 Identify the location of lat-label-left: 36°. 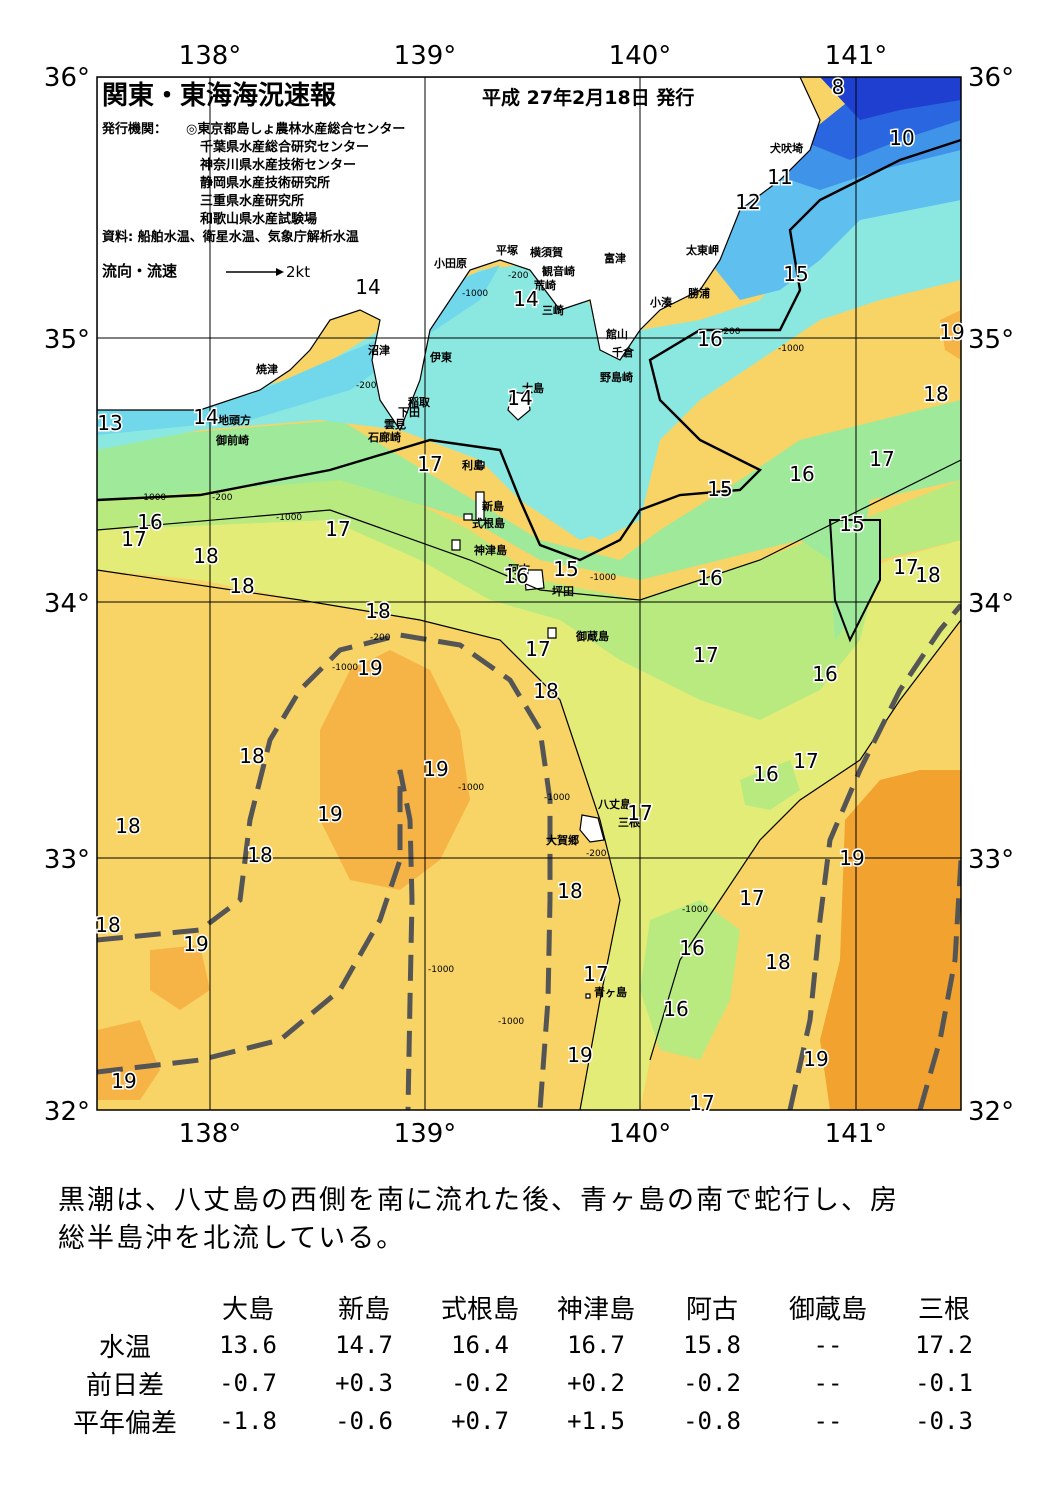
(67, 78).